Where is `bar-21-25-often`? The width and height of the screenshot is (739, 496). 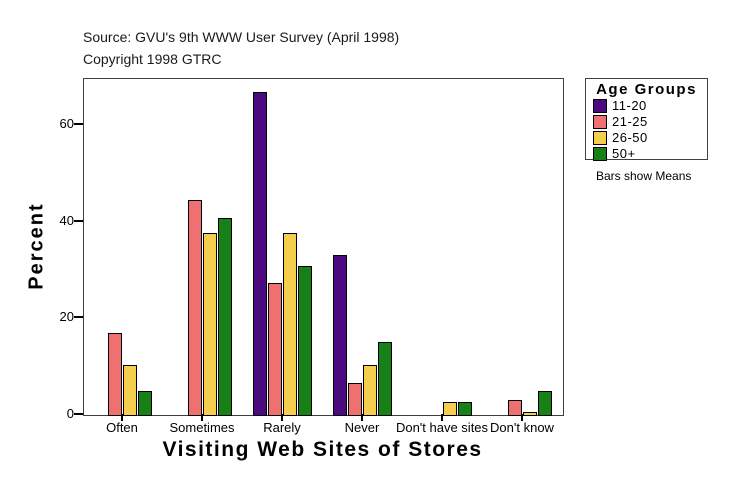
bar-21-25-often is located at coordinates (115, 374).